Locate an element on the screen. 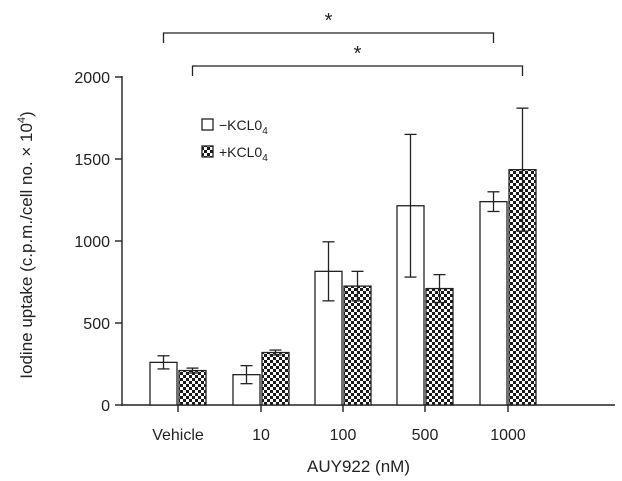  legend: −KCL04 +KCL04 is located at coordinates (234, 140).